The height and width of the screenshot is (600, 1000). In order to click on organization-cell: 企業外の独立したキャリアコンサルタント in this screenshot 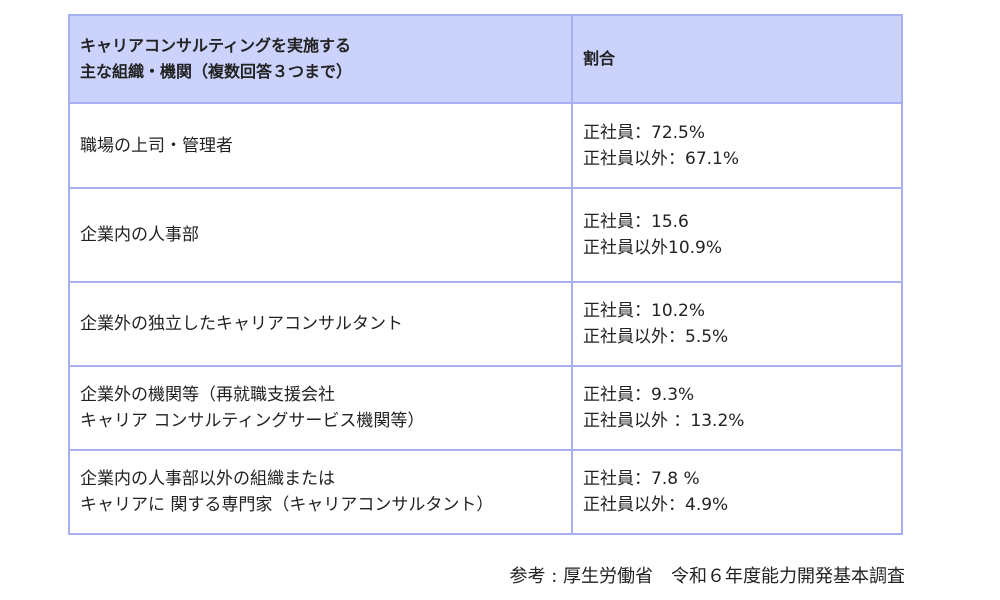, I will do `click(320, 324)`.